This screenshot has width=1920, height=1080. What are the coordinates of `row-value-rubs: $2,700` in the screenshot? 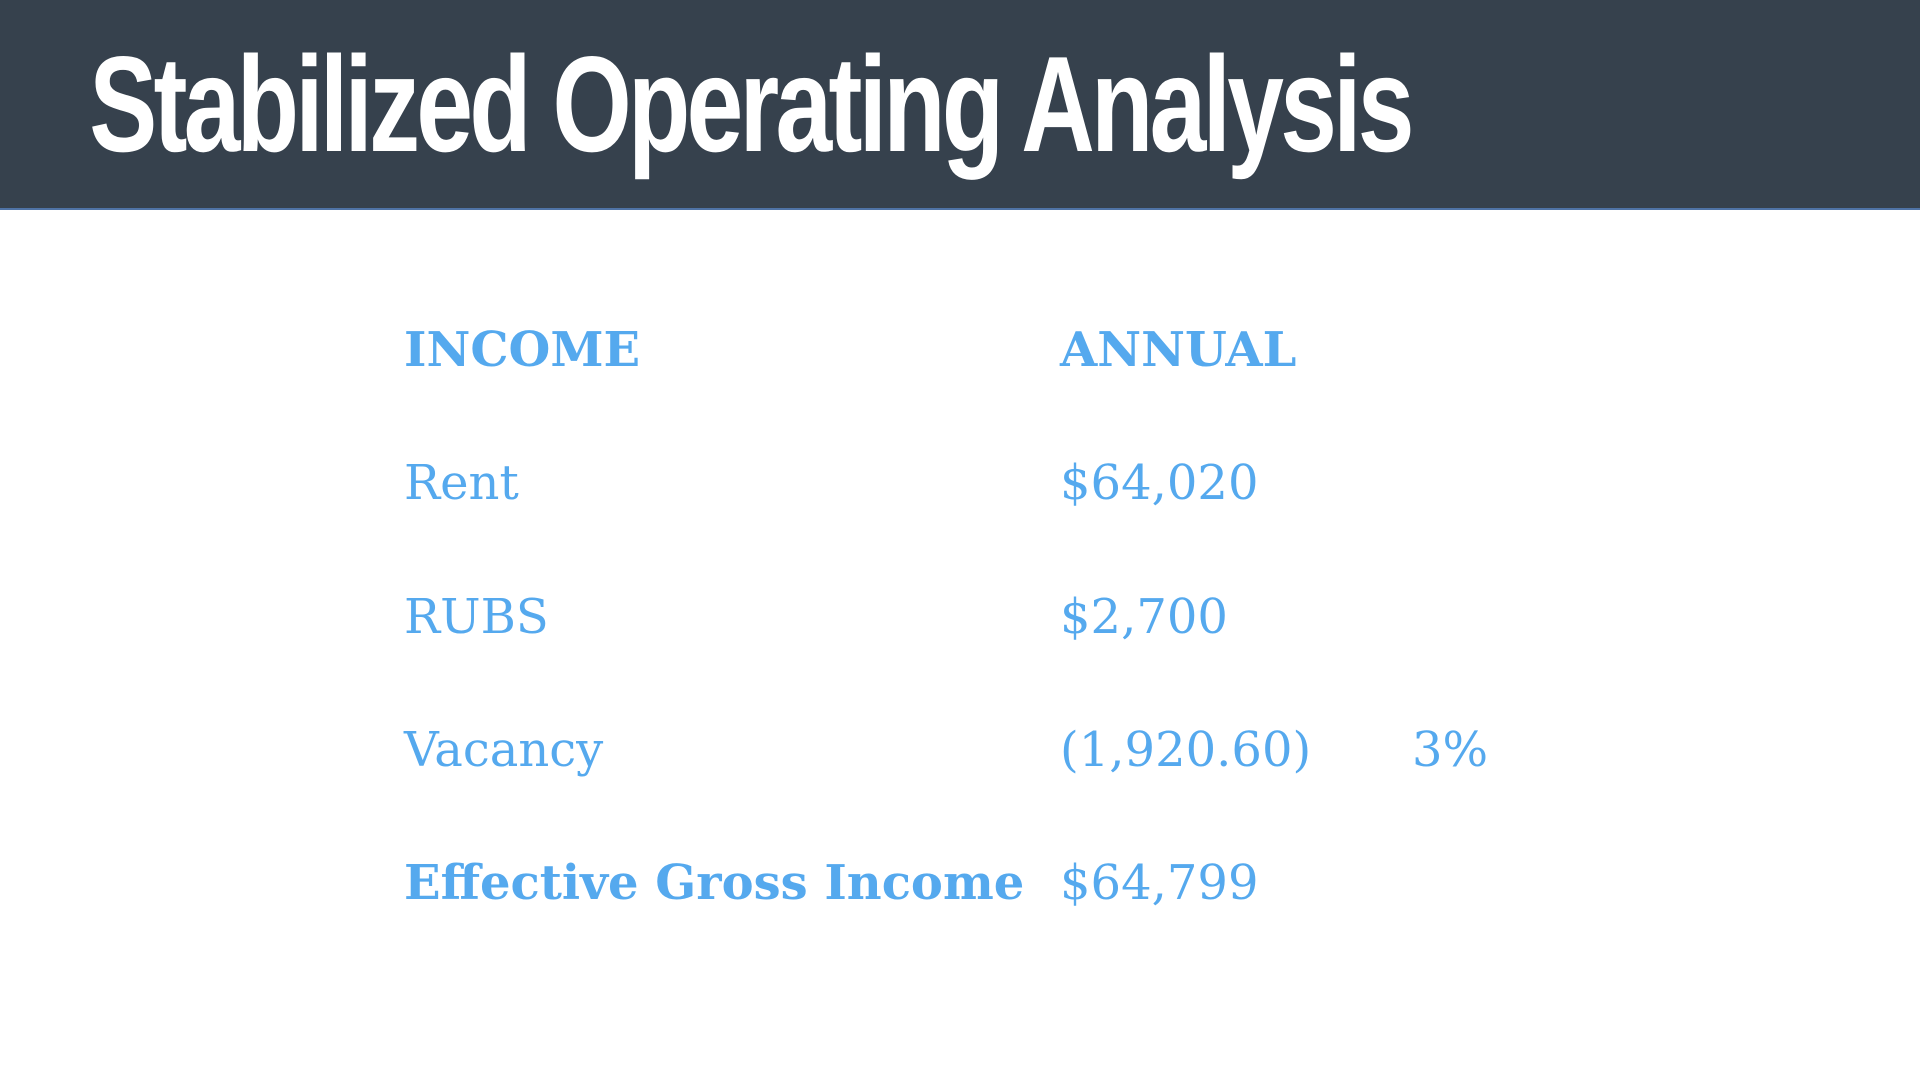 It's located at (1144, 617).